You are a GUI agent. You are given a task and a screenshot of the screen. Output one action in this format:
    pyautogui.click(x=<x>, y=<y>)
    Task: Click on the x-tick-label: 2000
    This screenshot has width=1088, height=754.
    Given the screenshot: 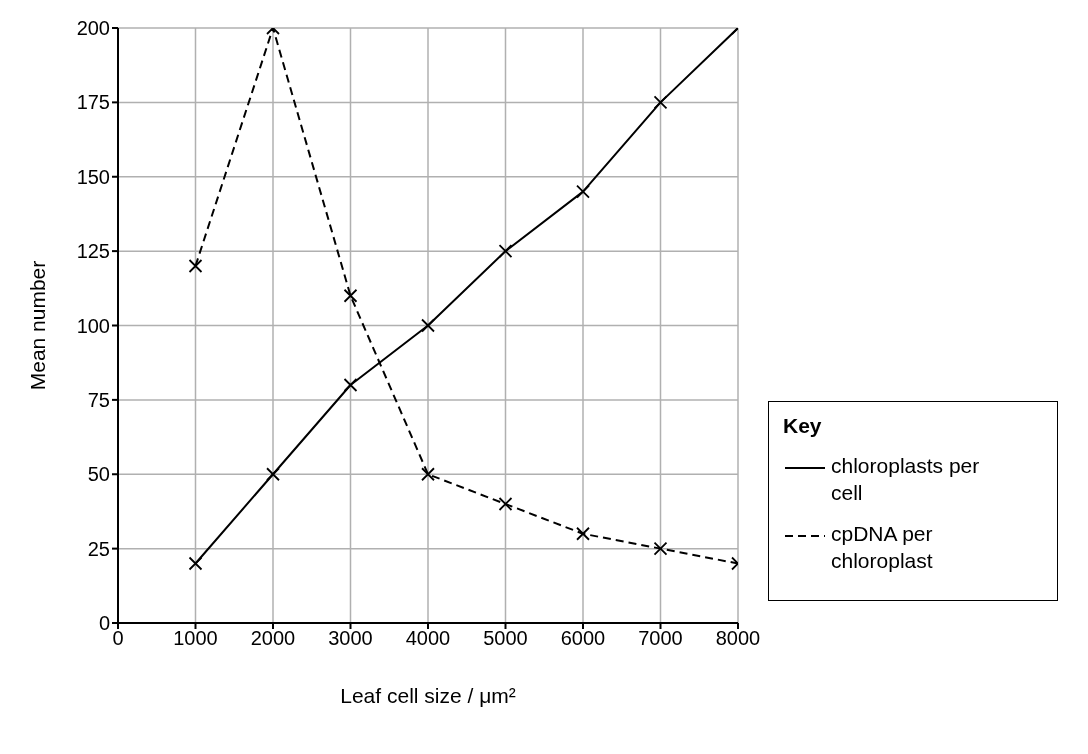 What is the action you would take?
    pyautogui.click(x=273, y=638)
    